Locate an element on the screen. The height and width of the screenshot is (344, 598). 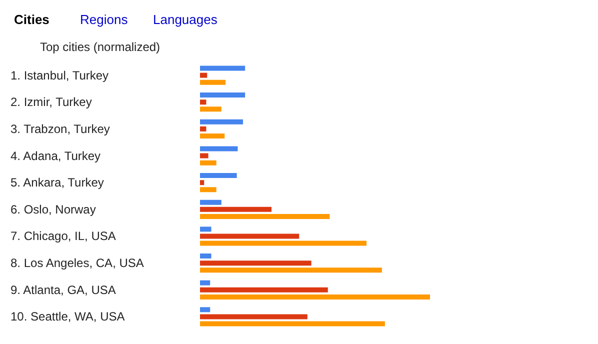
y-tick-label: 9. Atlanta, GA, USA is located at coordinates (63, 289).